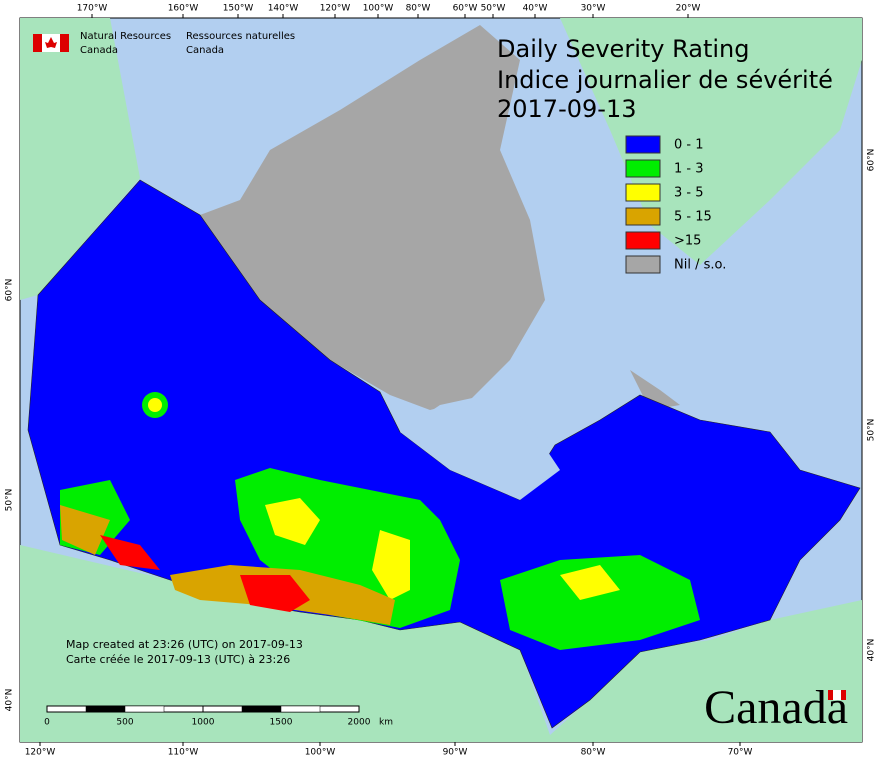 This screenshot has width=880, height=764. I want to click on patch-low, so click(600, 602).